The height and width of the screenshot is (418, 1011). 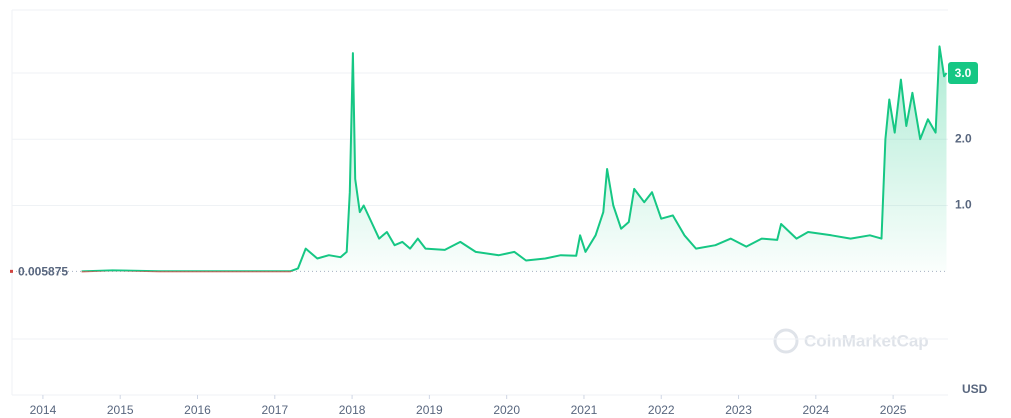 I want to click on x-tick-label: 2024, so click(x=815, y=410).